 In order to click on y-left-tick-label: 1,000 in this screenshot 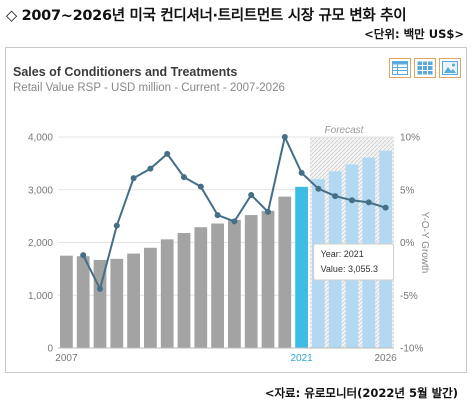, I will do `click(40, 296)`.